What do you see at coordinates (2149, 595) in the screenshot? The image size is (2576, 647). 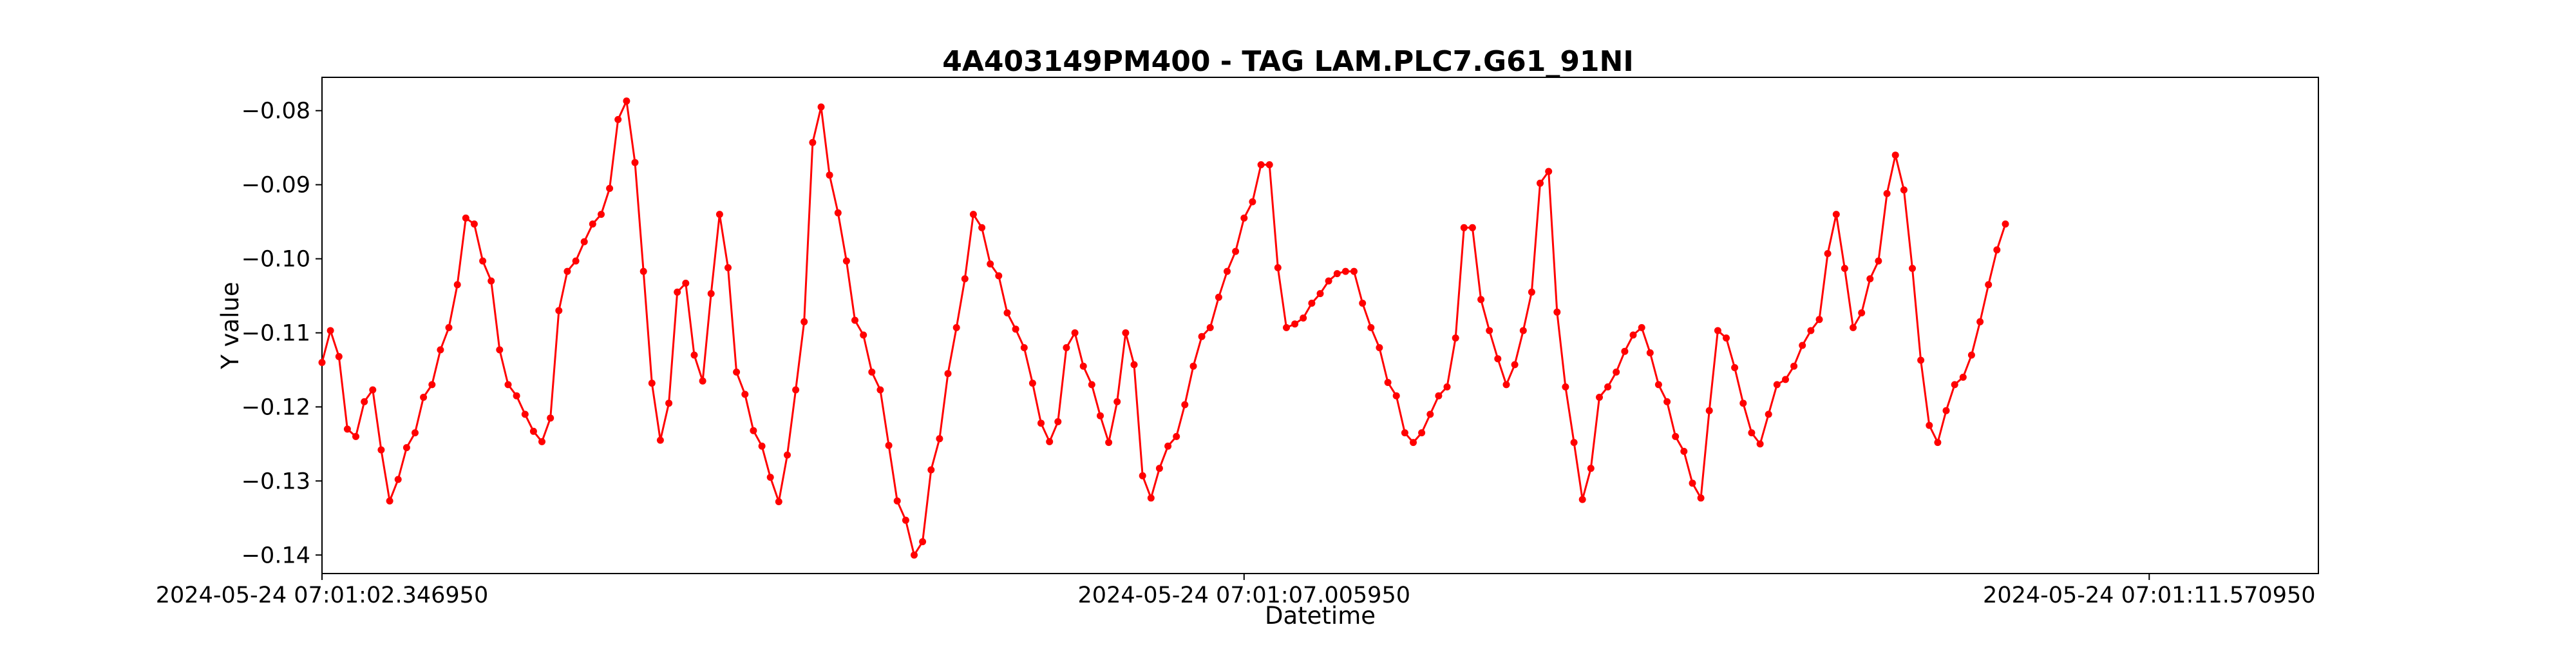 I see `x-tick-label: 2024-05-24 07:01:11.570950` at bounding box center [2149, 595].